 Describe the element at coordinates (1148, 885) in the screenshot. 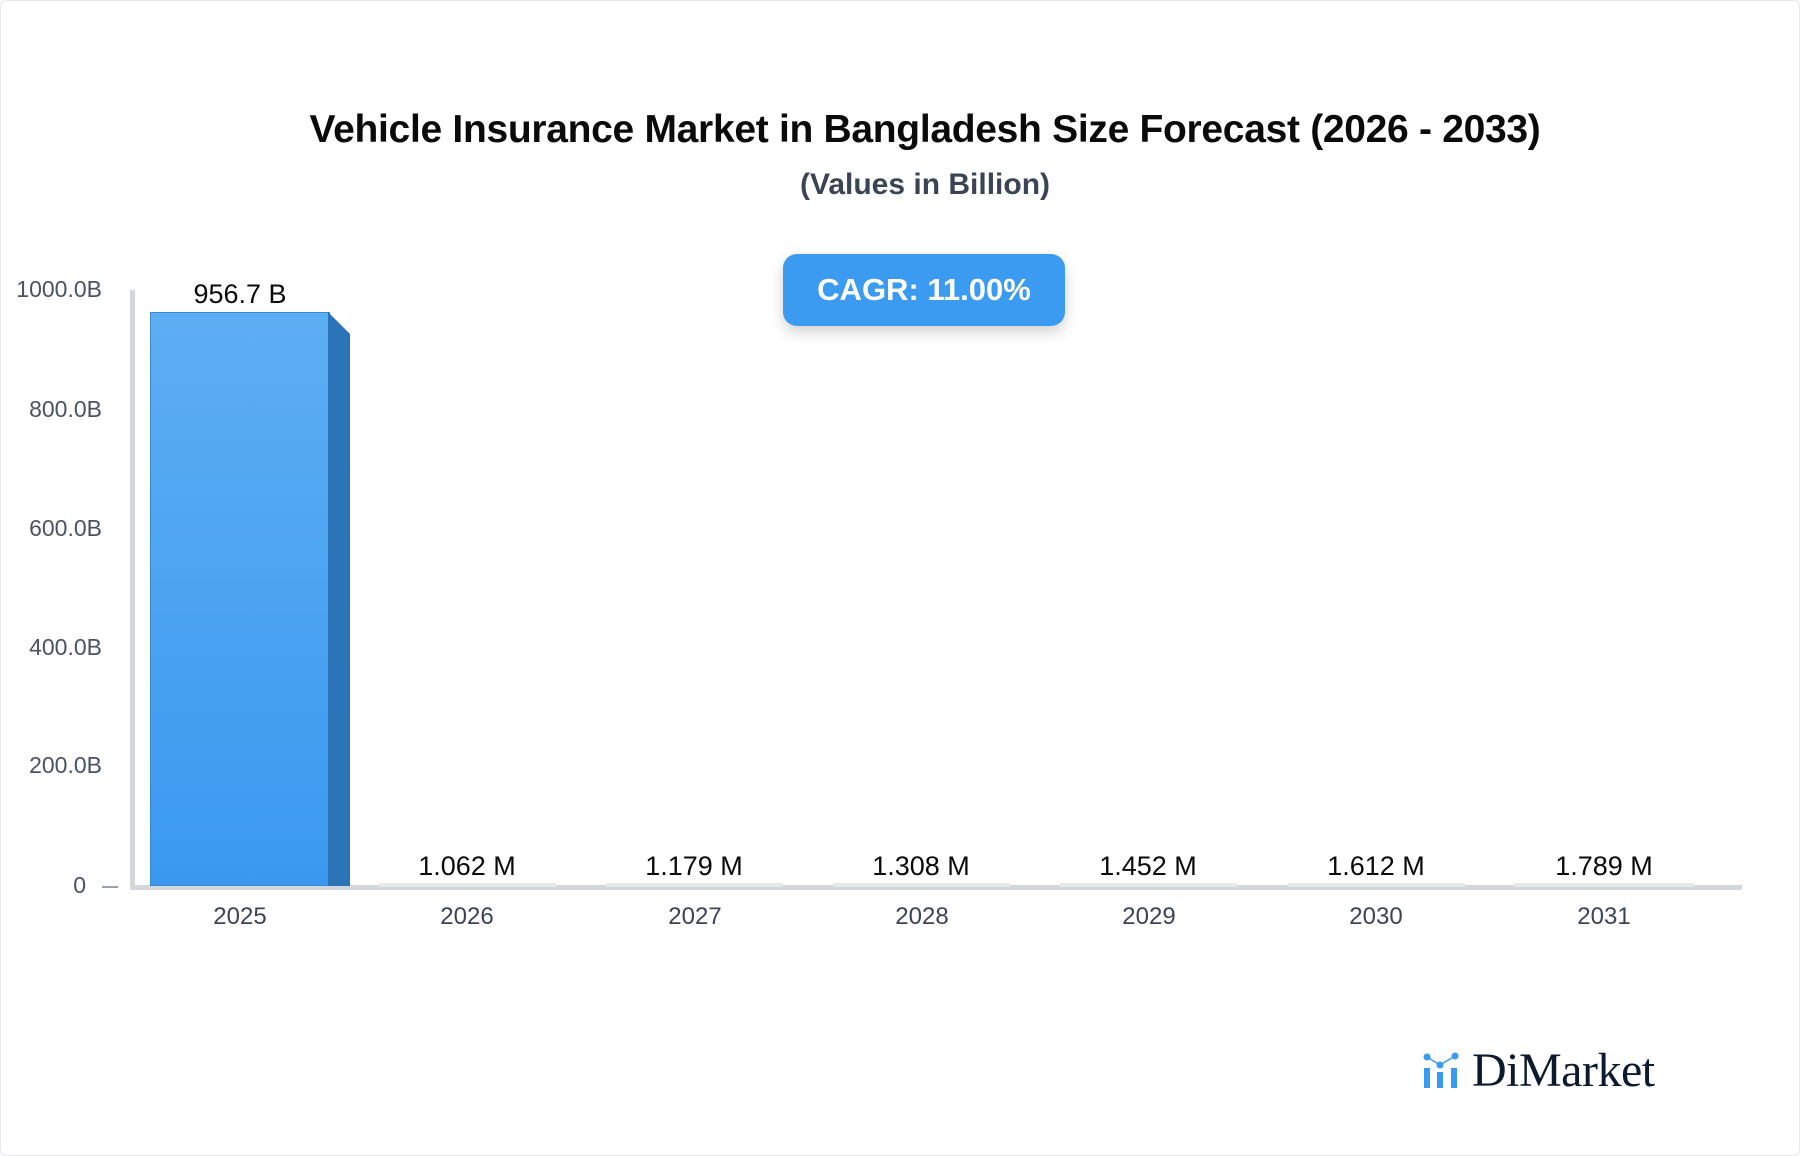

I see `bar-2029` at that location.